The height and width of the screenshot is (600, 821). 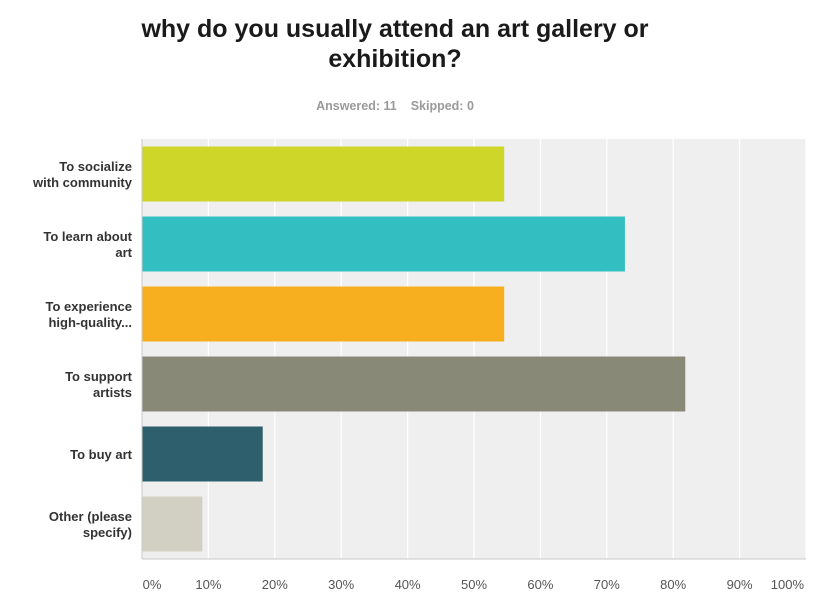 I want to click on category-label: To socialize with community, so click(x=82, y=174).